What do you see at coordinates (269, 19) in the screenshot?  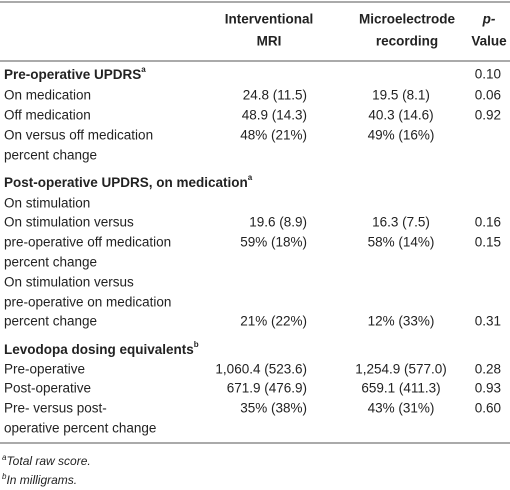 I see `column-header: Interventional` at bounding box center [269, 19].